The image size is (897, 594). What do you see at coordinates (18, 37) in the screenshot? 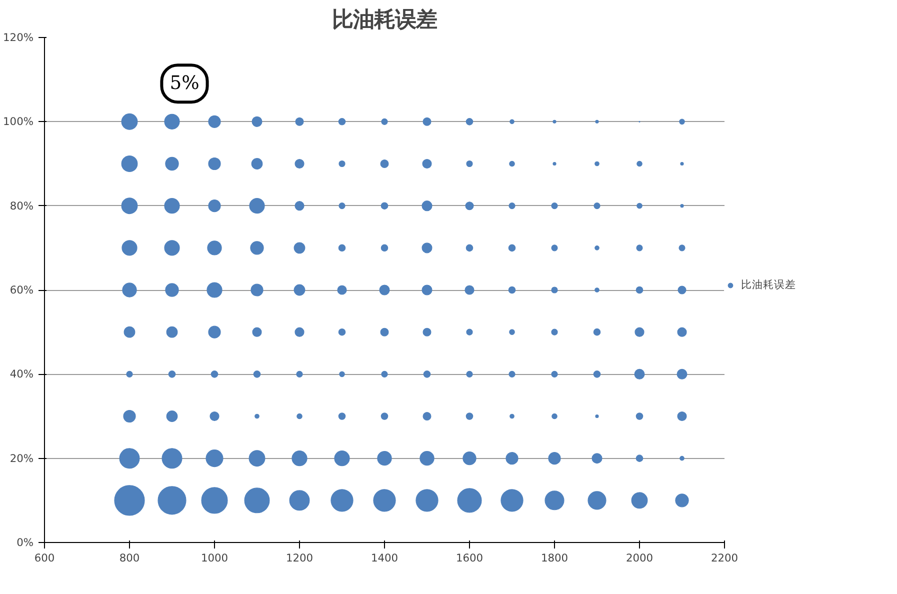
I see `y-tick-label: 120%` at bounding box center [18, 37].